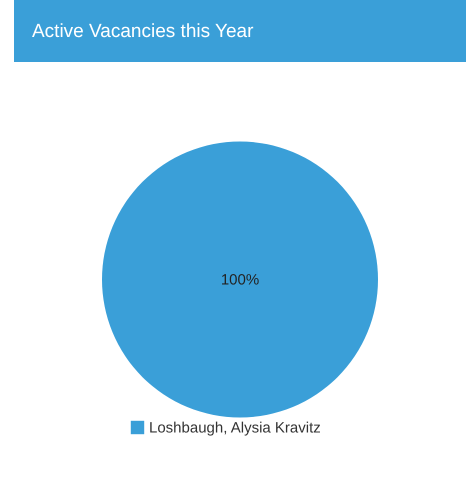 The height and width of the screenshot is (498, 466). I want to click on data-label: 100%, so click(240, 280).